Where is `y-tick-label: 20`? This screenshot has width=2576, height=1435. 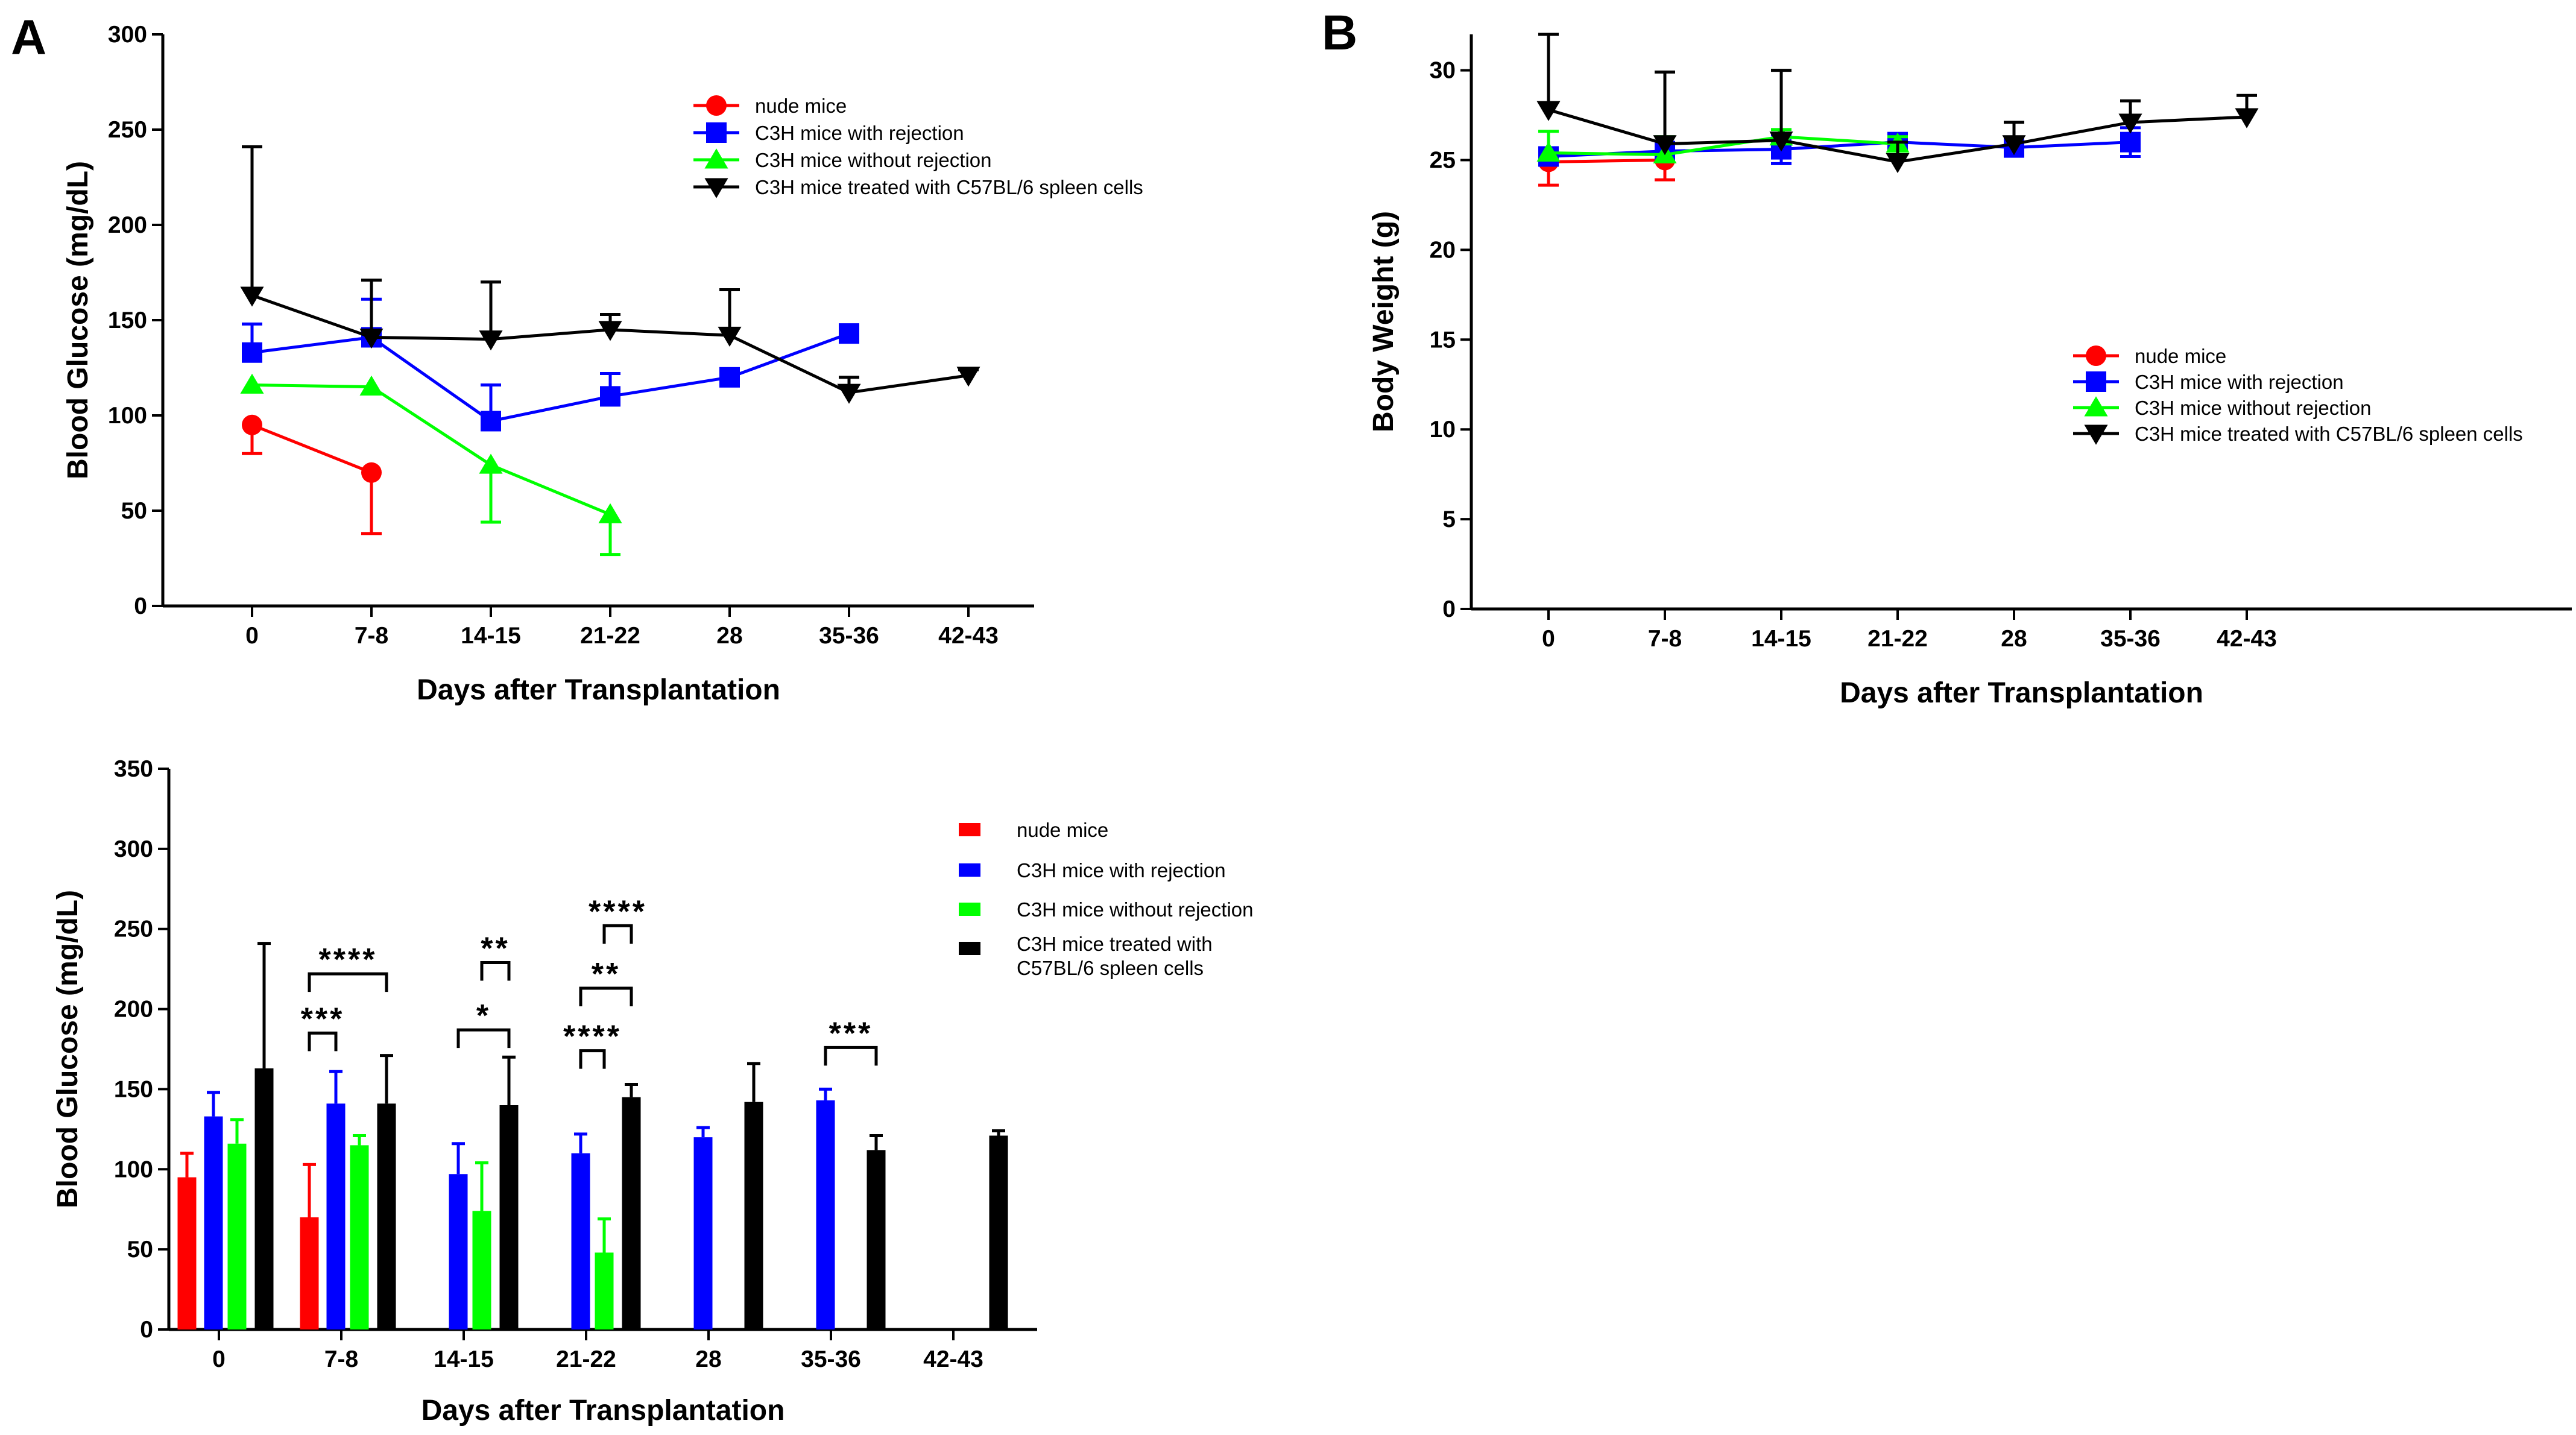
y-tick-label: 20 is located at coordinates (1443, 250).